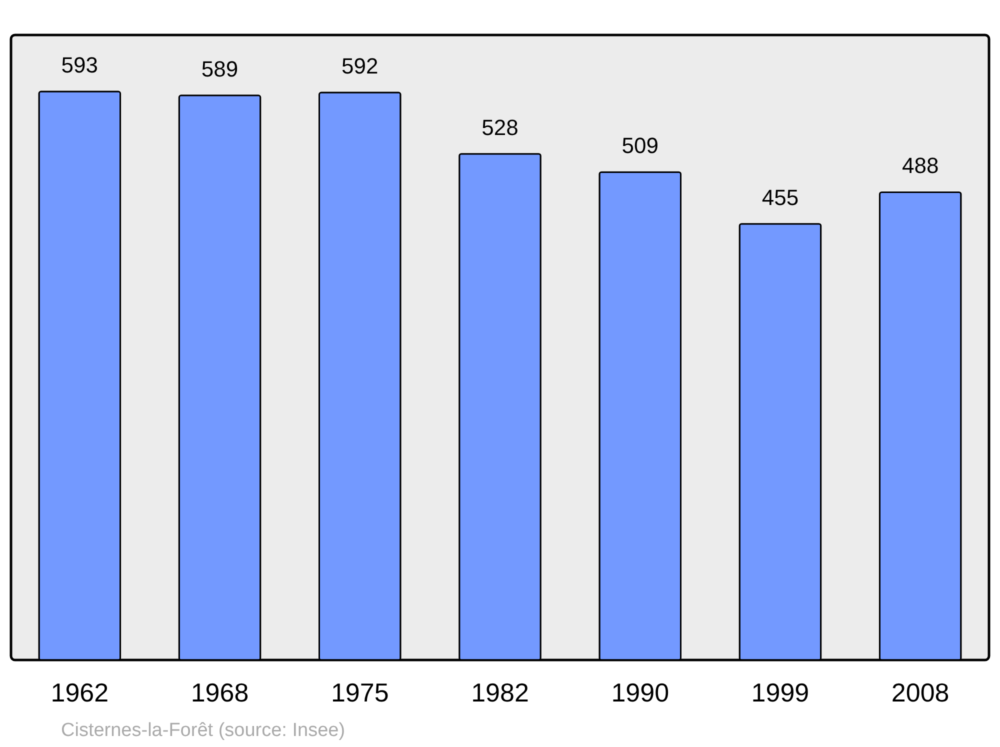  What do you see at coordinates (359, 693) in the screenshot?
I see `x-tick-label: 1975` at bounding box center [359, 693].